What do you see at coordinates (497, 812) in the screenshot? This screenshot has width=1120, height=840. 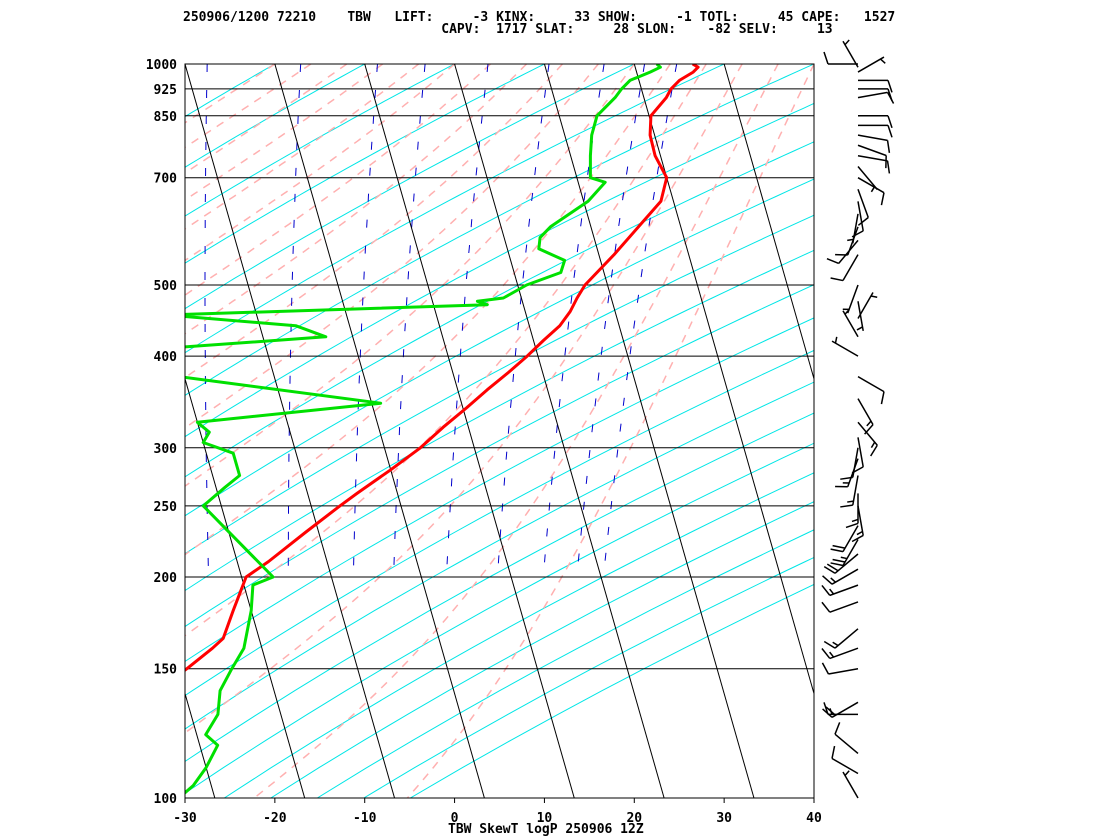 I see `temperature-tick-labels: -30 -20 -10 0 10 20 30 40` at bounding box center [497, 812].